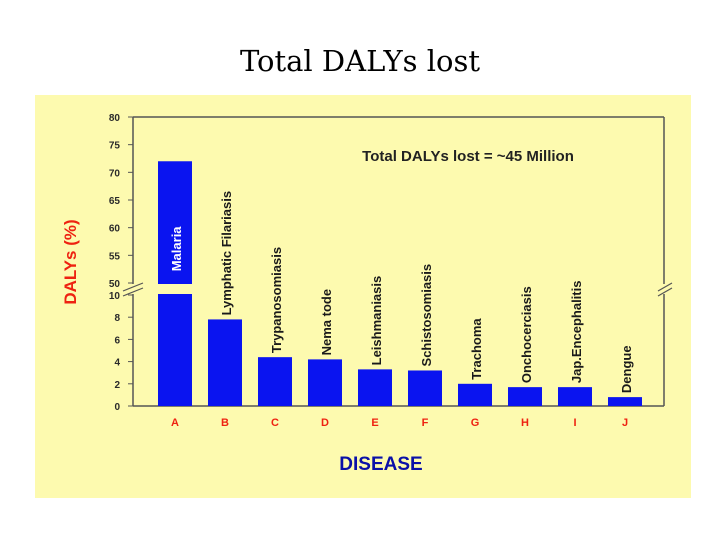  Describe the element at coordinates (275, 381) in the screenshot. I see `bar-C` at that location.